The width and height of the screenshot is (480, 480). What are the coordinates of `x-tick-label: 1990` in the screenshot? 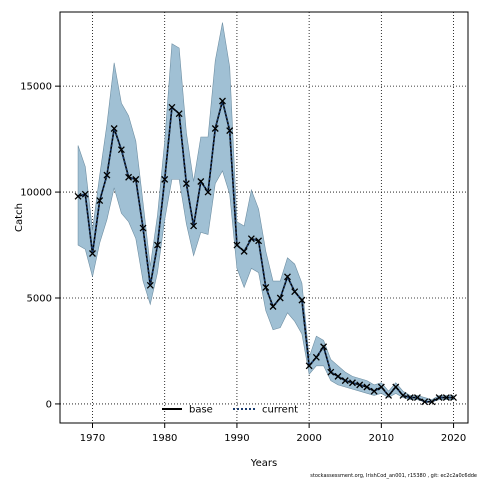 It's located at (236, 438).